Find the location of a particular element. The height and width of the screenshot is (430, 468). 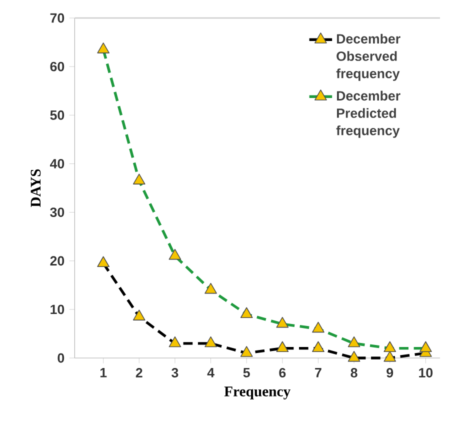

y-tick-label: 60 is located at coordinates (57, 67).